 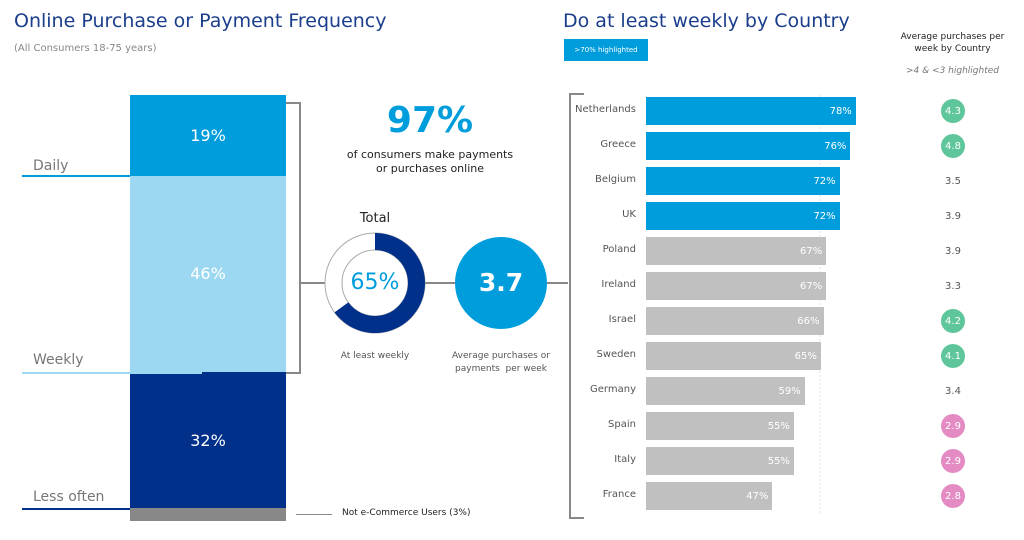 I want to click on stack-segment-weekly: 46%, so click(x=208, y=273).